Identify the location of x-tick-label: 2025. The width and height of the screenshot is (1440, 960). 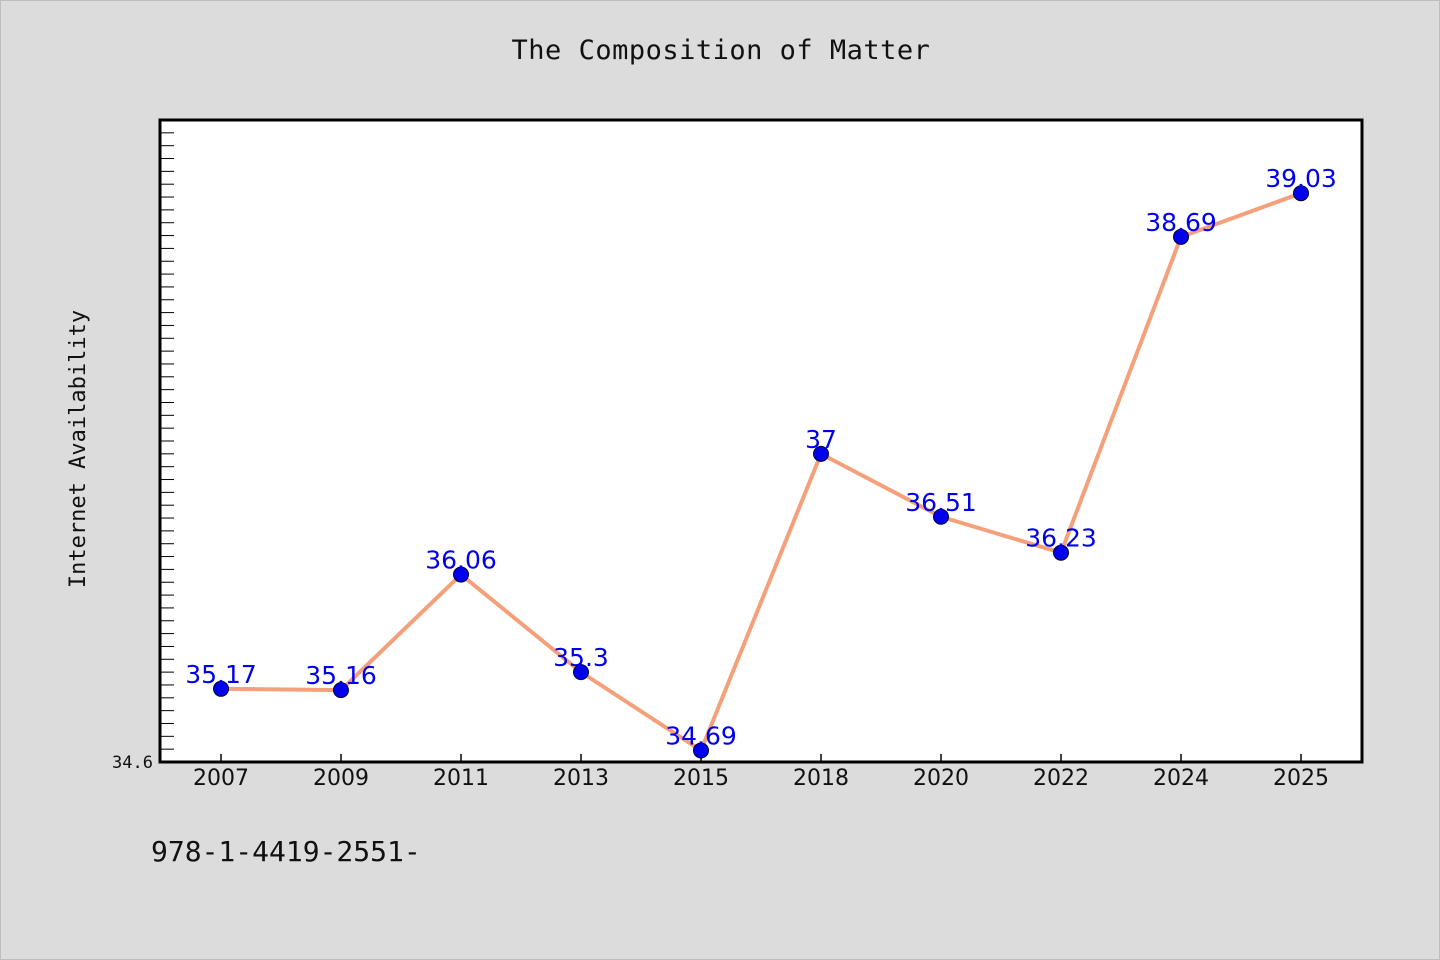
(1301, 778).